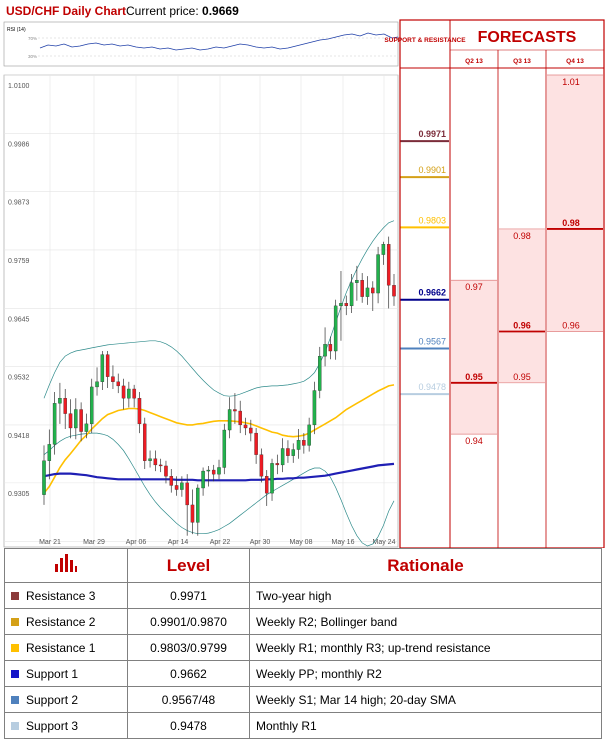 This screenshot has width=608, height=741. I want to click on level-name: Resistance 1, so click(61, 647).